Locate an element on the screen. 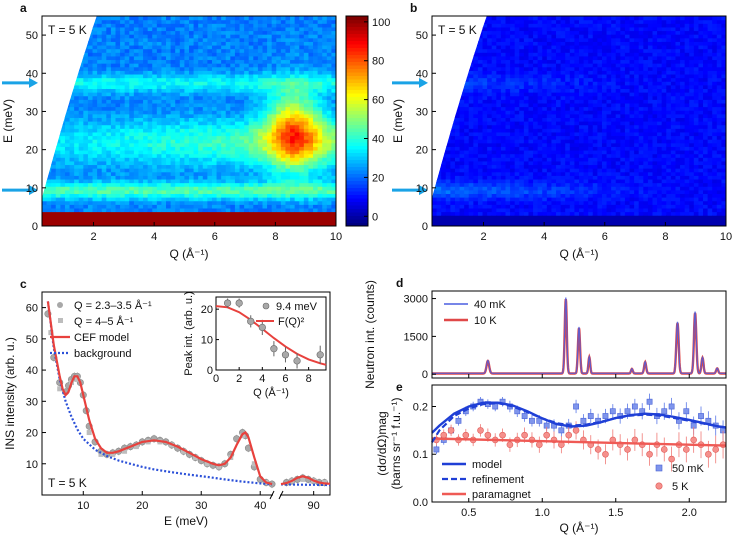 This screenshot has width=747, height=552. panel-c is located at coordinates (186, 395).